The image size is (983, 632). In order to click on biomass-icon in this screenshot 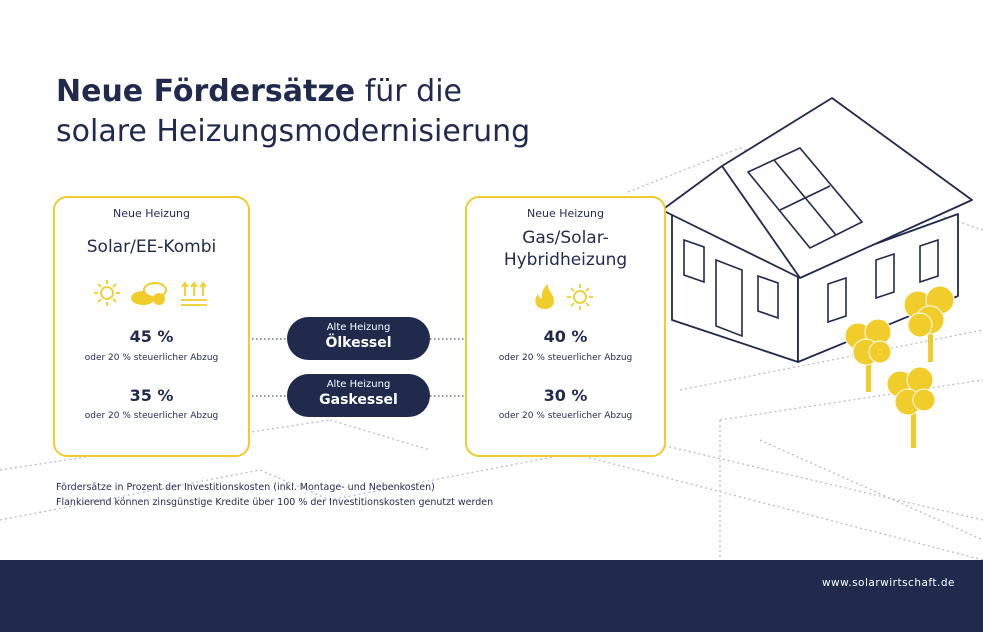, I will do `click(149, 293)`.